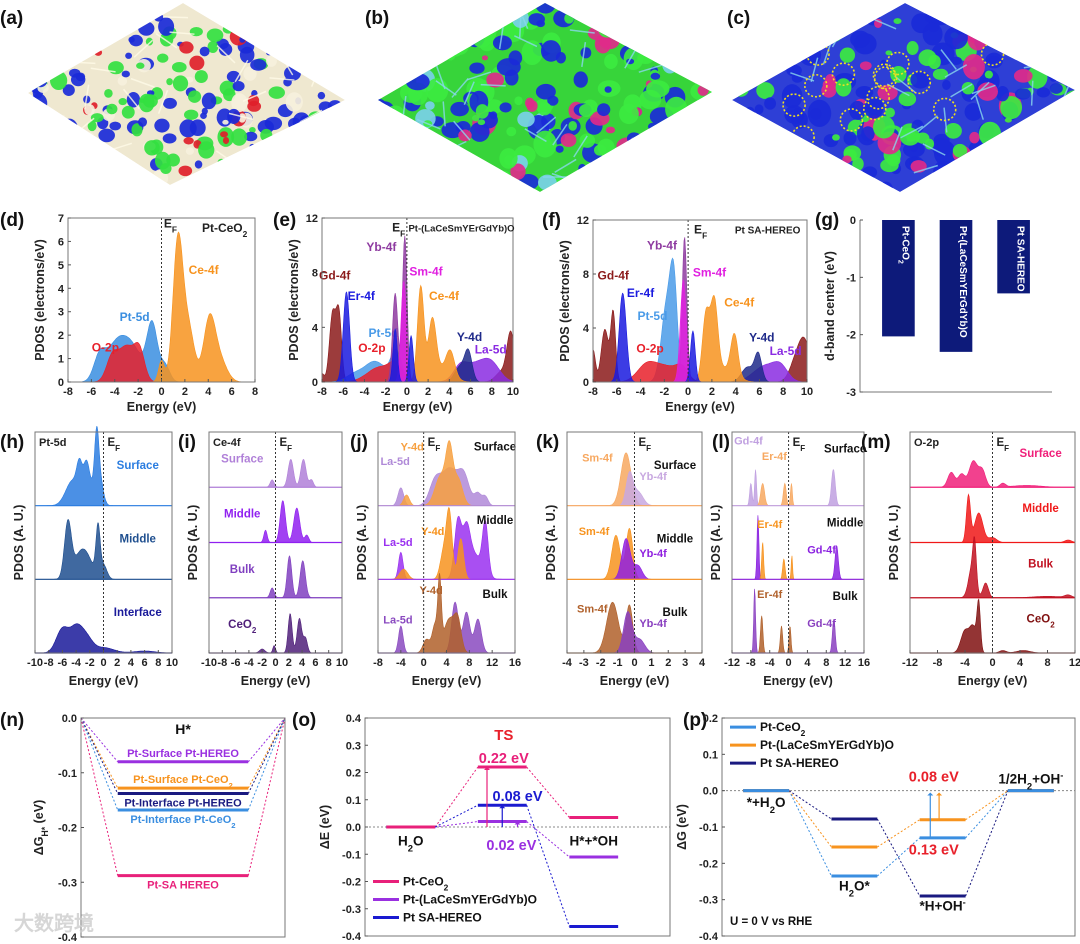  What do you see at coordinates (61, 219) in the screenshot?
I see `y-tick-label: 7` at bounding box center [61, 219].